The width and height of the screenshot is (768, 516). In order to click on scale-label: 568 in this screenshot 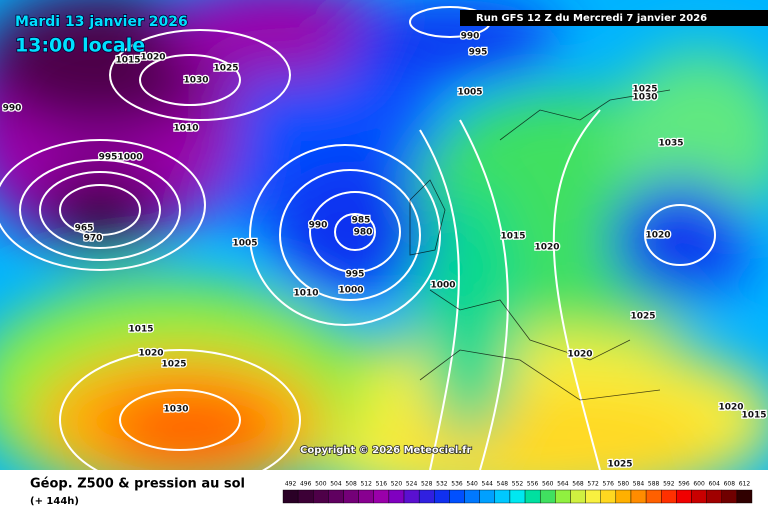, I will do `click(578, 484)`.